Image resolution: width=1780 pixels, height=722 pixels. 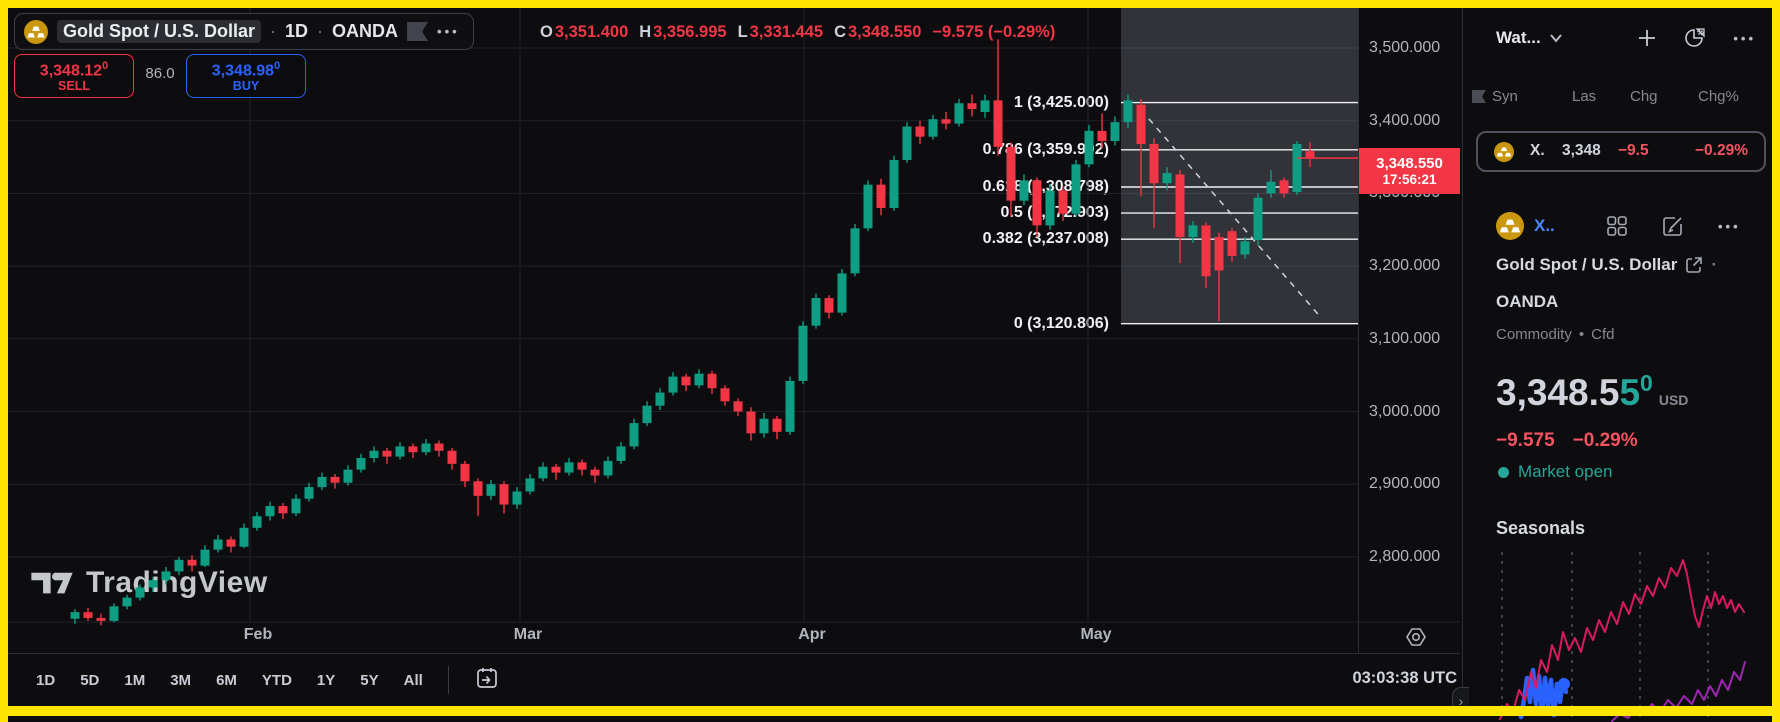 I want to click on watchlist-row-xauusd: X. 3,348 −9.5 −0.29%, so click(x=1621, y=151).